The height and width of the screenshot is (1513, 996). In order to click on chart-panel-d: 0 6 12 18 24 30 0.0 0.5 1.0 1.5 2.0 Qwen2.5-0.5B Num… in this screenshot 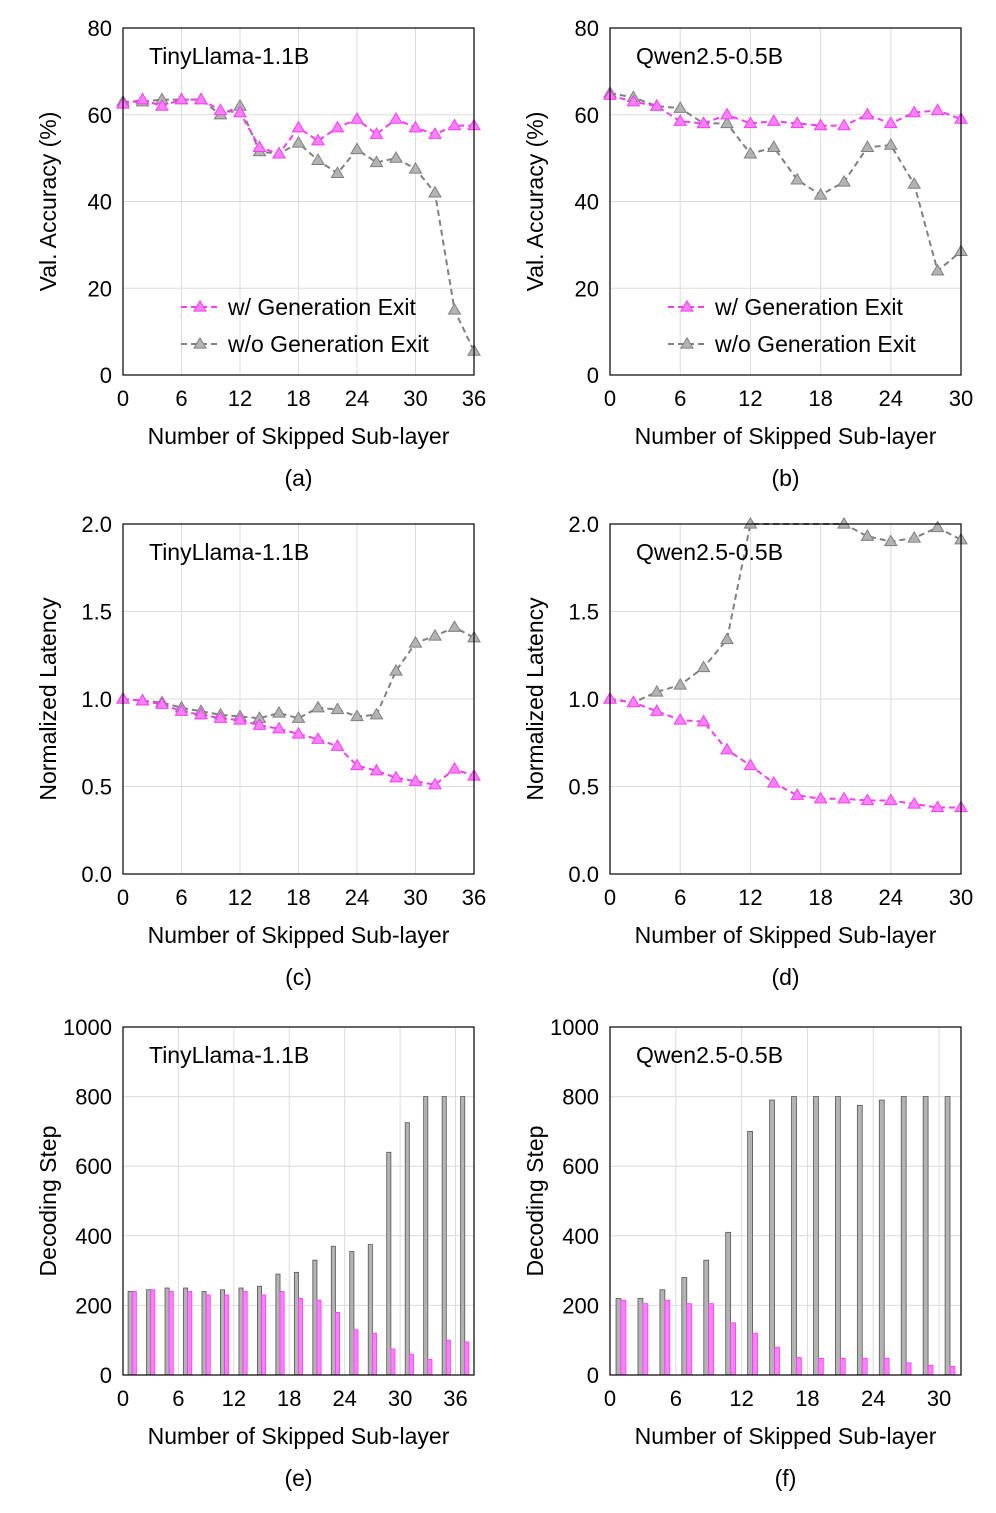, I will do `click(747, 751)`.